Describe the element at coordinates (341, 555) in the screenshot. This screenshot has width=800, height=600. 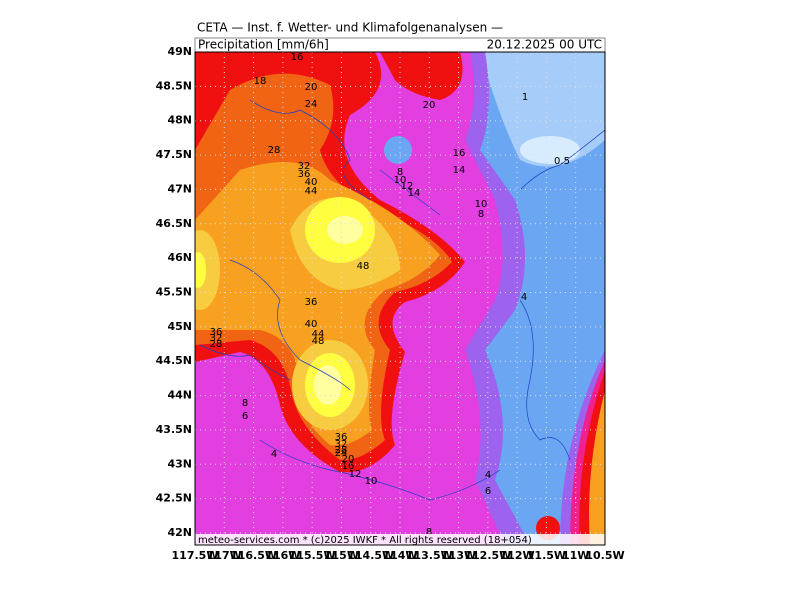
I see `lon-label: 115W` at that location.